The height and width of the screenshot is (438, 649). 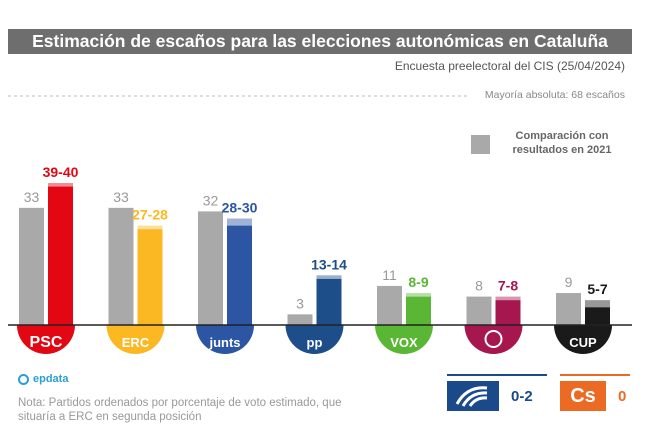 What do you see at coordinates (32, 197) in the screenshot?
I see `label-2021-psc: 33` at bounding box center [32, 197].